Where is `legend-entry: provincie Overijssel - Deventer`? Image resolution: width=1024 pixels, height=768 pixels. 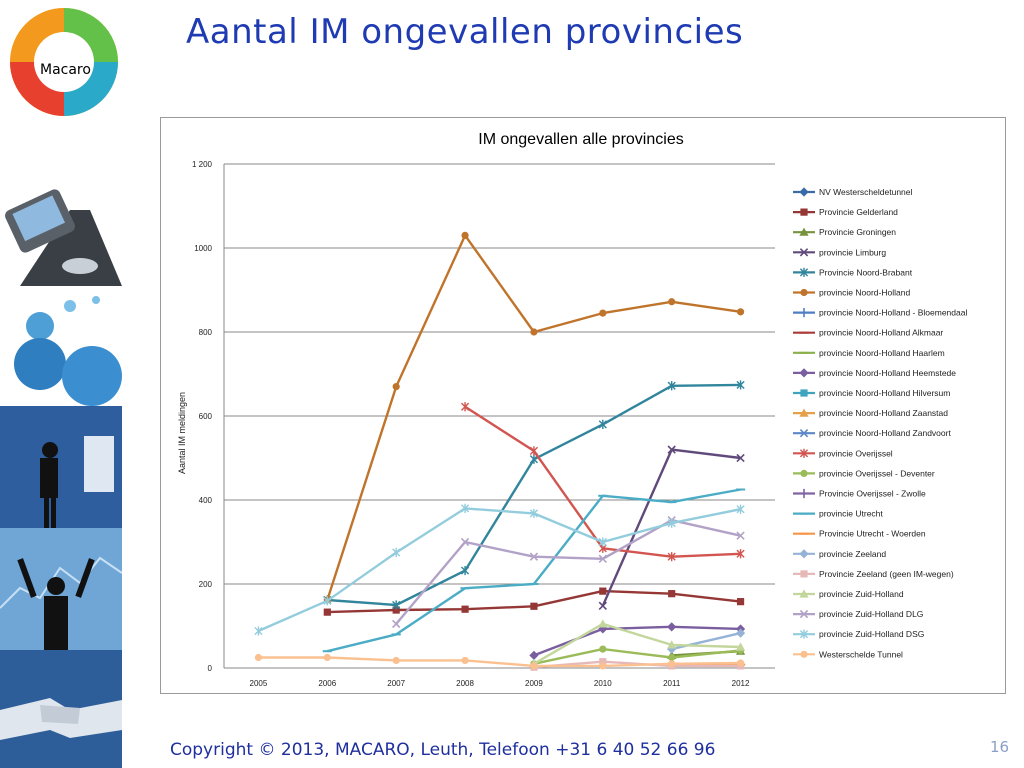 legend-entry: provincie Overijssel - Deventer is located at coordinates (864, 473).